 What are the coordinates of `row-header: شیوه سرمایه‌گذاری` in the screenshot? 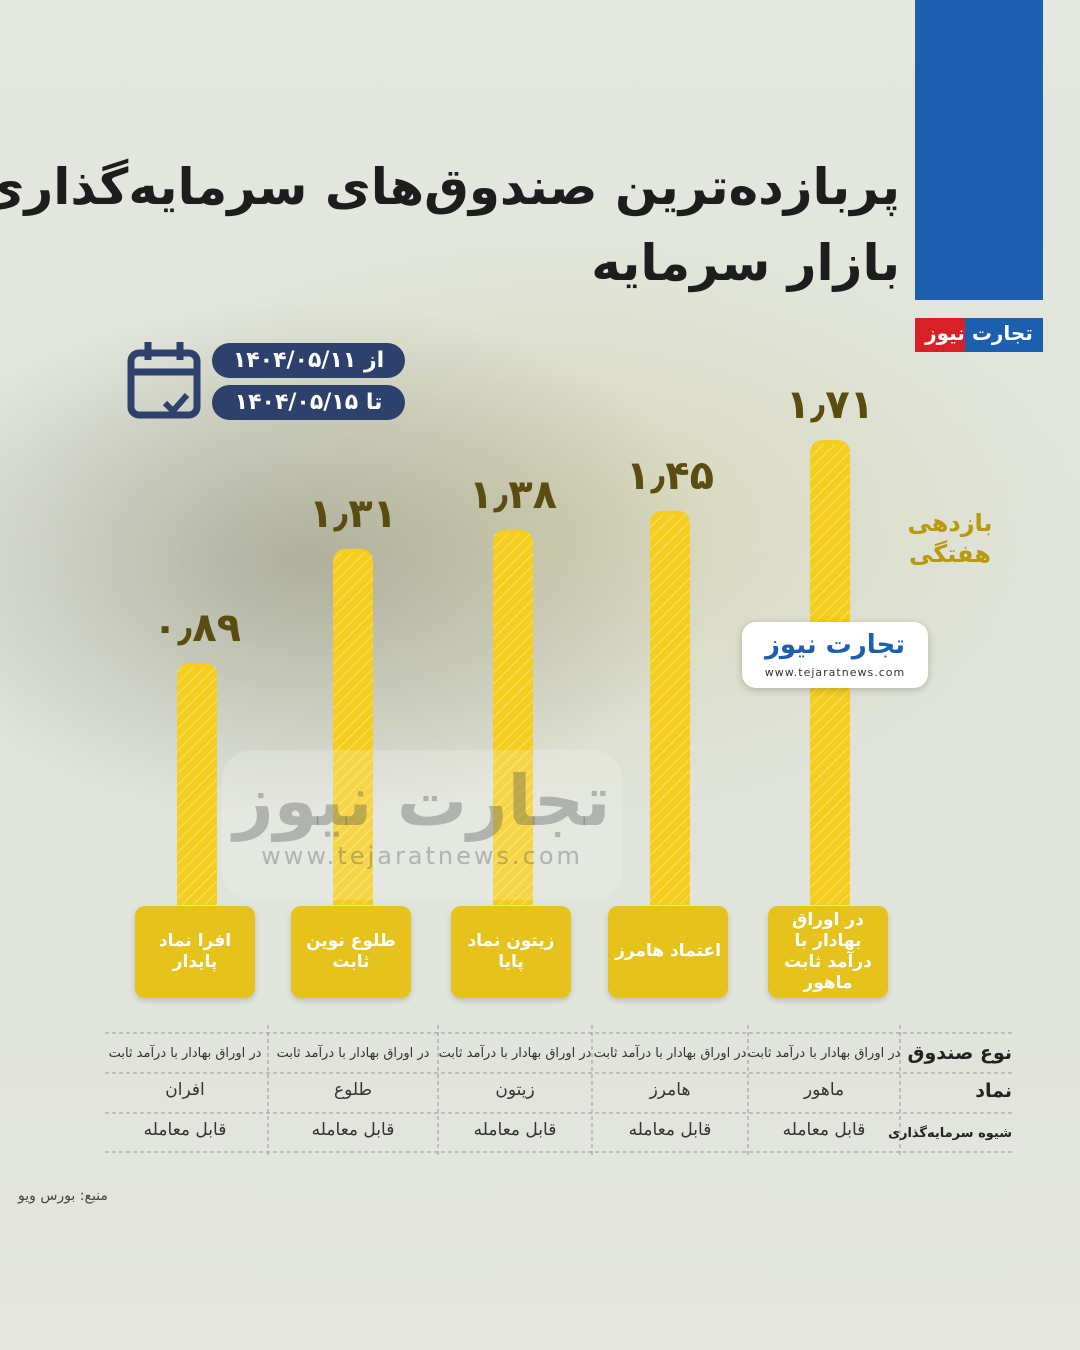 It's located at (950, 1133).